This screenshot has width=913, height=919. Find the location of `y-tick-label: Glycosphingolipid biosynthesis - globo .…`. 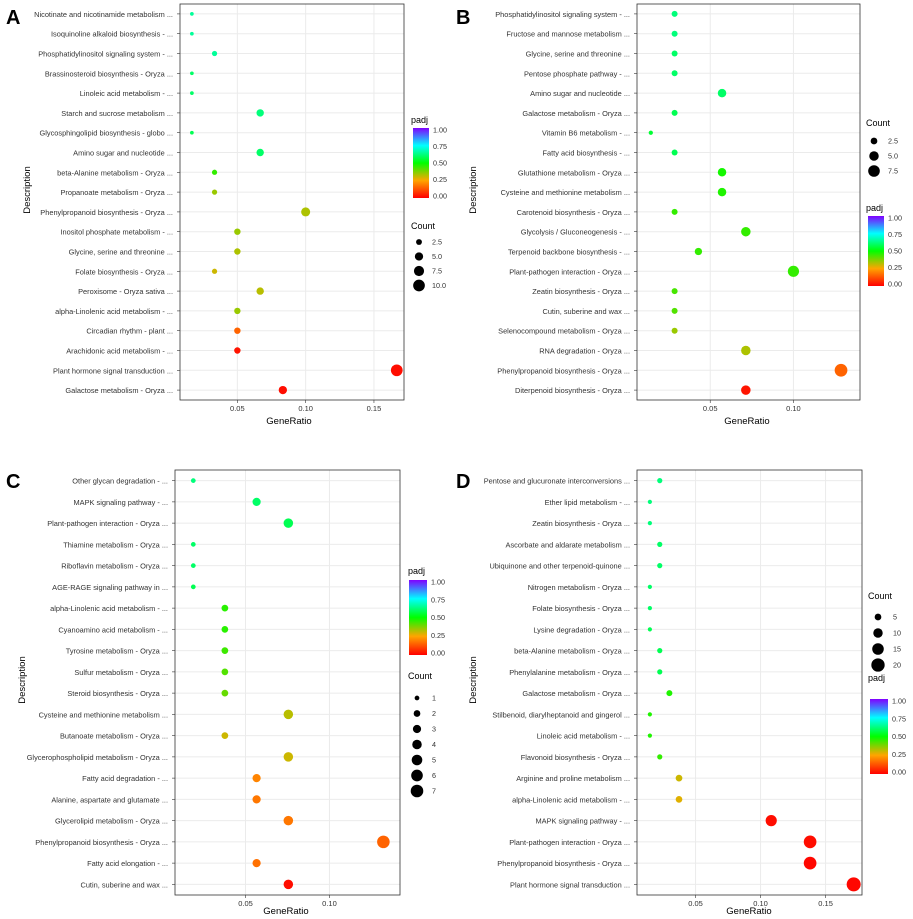

y-tick-label: Glycosphingolipid biosynthesis - globo .… is located at coordinates (106, 133).